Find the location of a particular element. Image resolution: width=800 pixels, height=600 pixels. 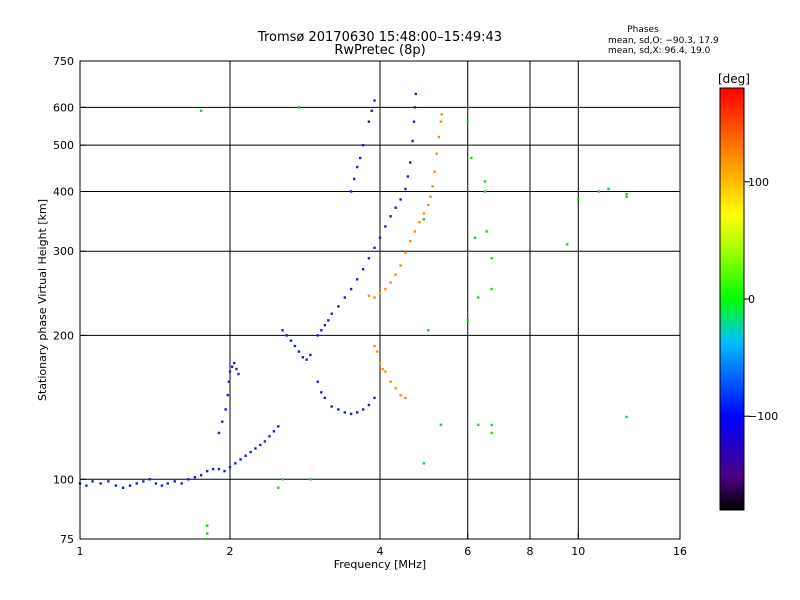

legend-line-x: mean, sd,X: 96.4, 19.0 is located at coordinates (659, 51).